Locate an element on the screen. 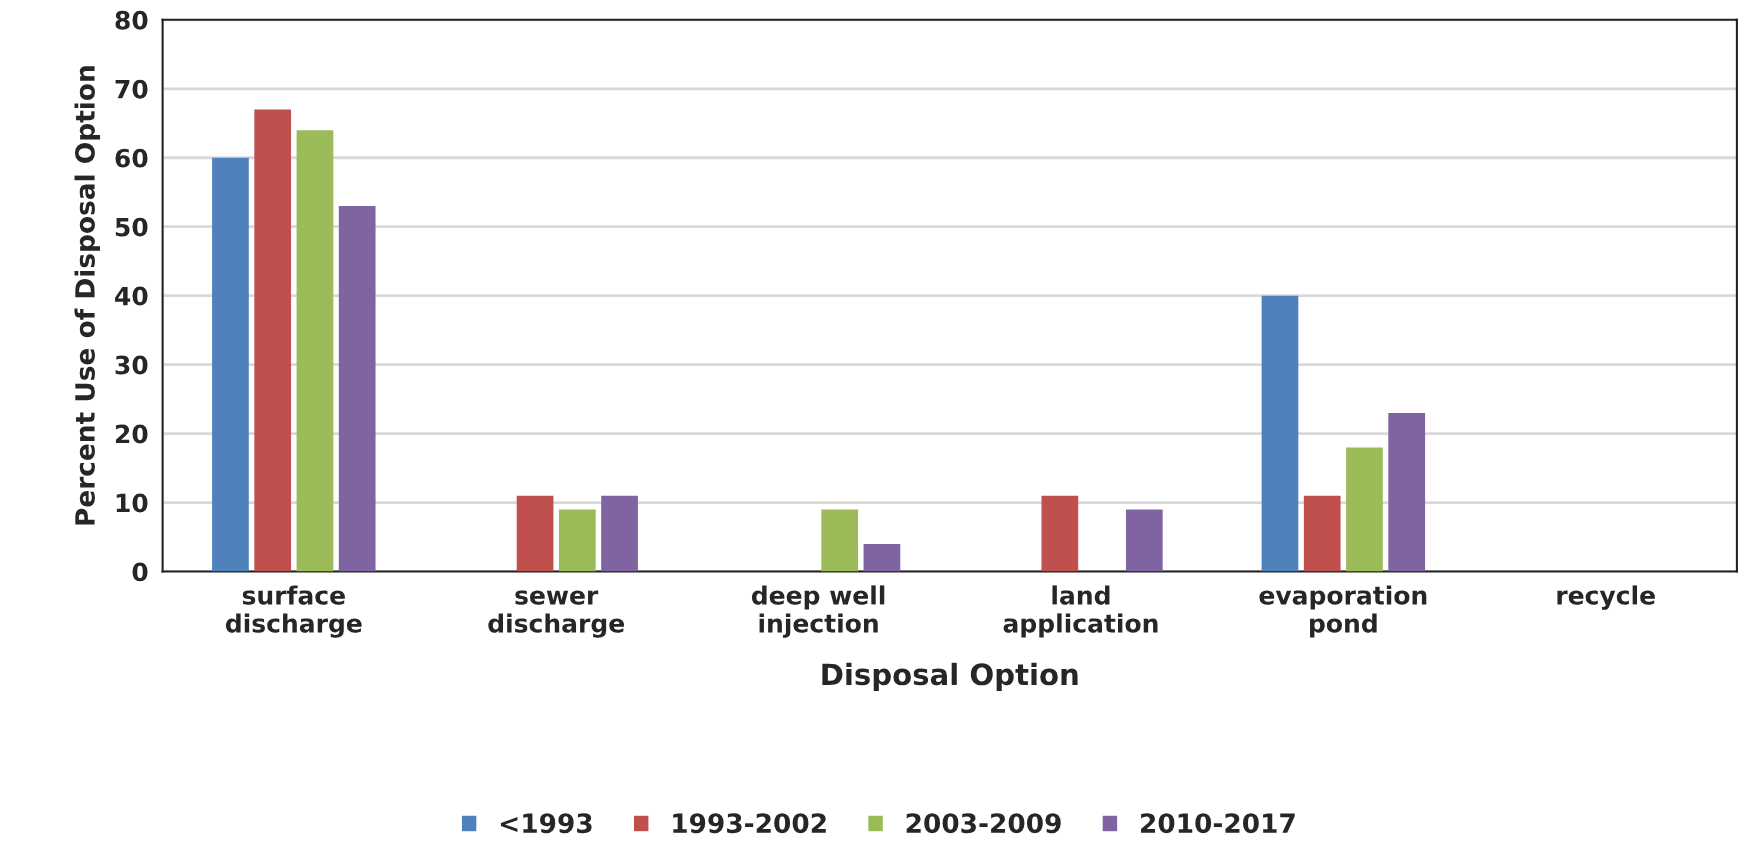 This screenshot has width=1758, height=862. y-tick-label: 40 is located at coordinates (131, 296).